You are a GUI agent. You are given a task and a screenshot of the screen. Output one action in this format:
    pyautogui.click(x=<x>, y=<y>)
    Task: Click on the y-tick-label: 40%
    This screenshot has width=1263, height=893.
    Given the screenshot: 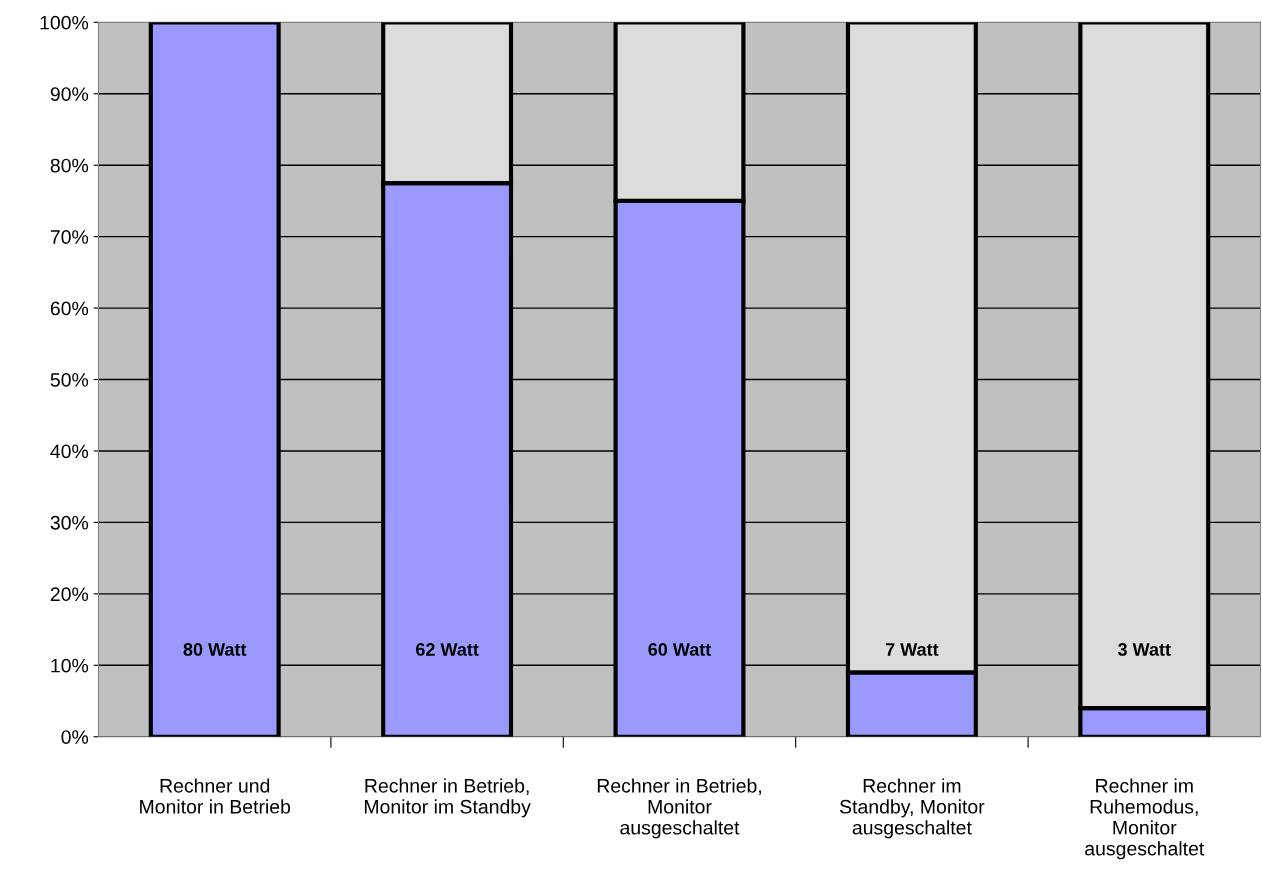 What is the action you would take?
    pyautogui.click(x=69, y=451)
    